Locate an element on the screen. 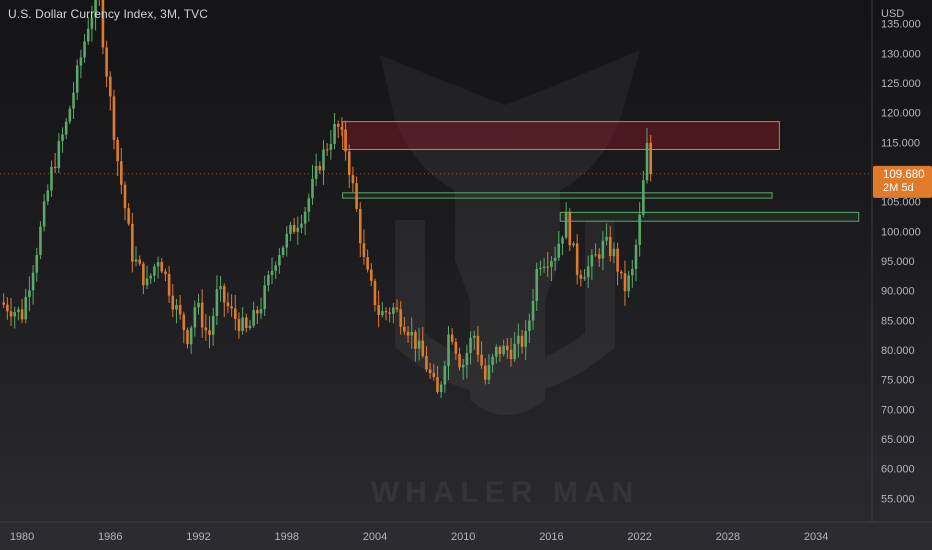 Image resolution: width=932 pixels, height=550 pixels. time-tick-label: 2034 is located at coordinates (816, 537).